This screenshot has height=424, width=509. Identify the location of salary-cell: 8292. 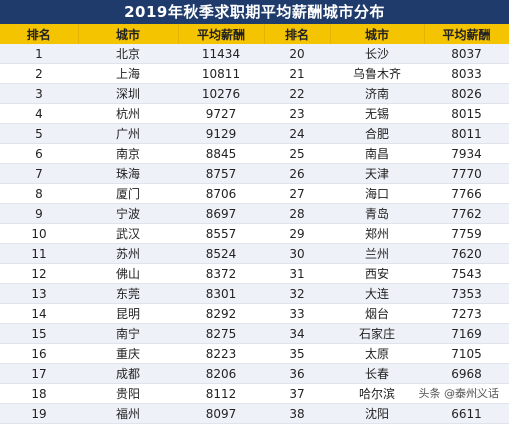
(221, 313).